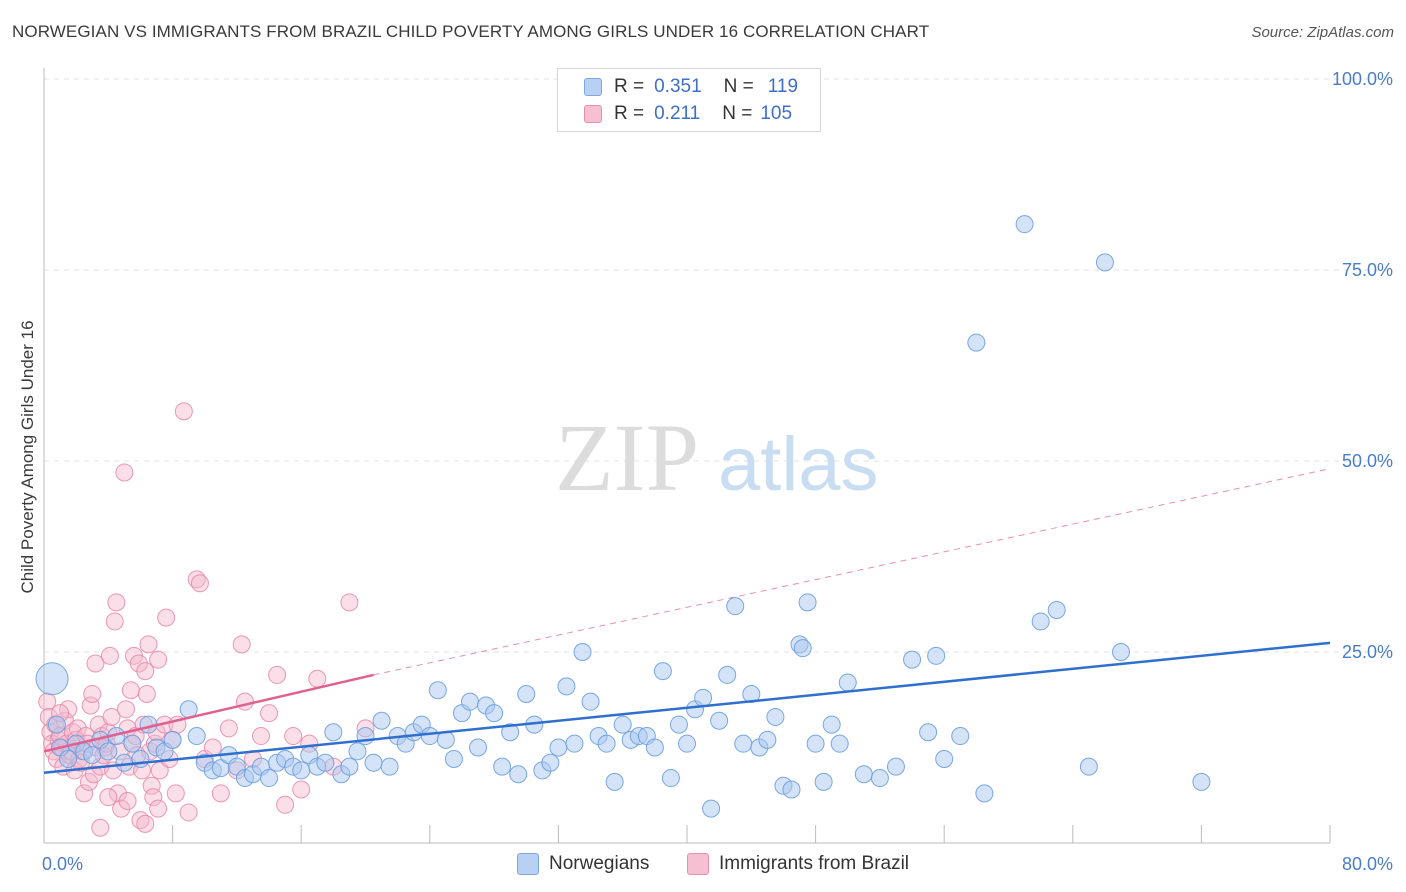  I want to click on trend-line-brazil, so click(208, 713).